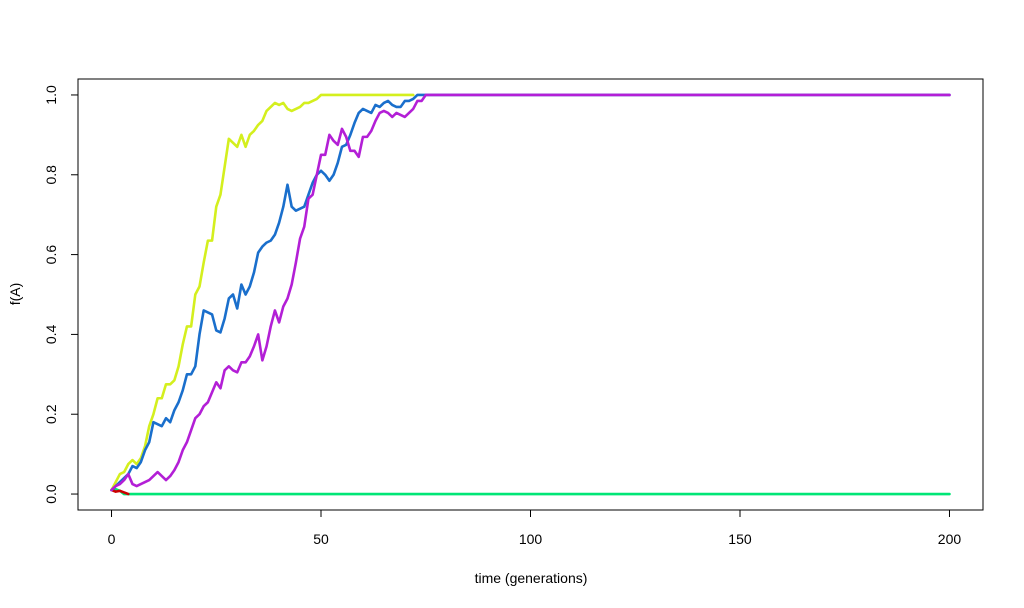 The width and height of the screenshot is (1024, 608). What do you see at coordinates (51, 255) in the screenshot?
I see `y-tick-label: 0.6` at bounding box center [51, 255].